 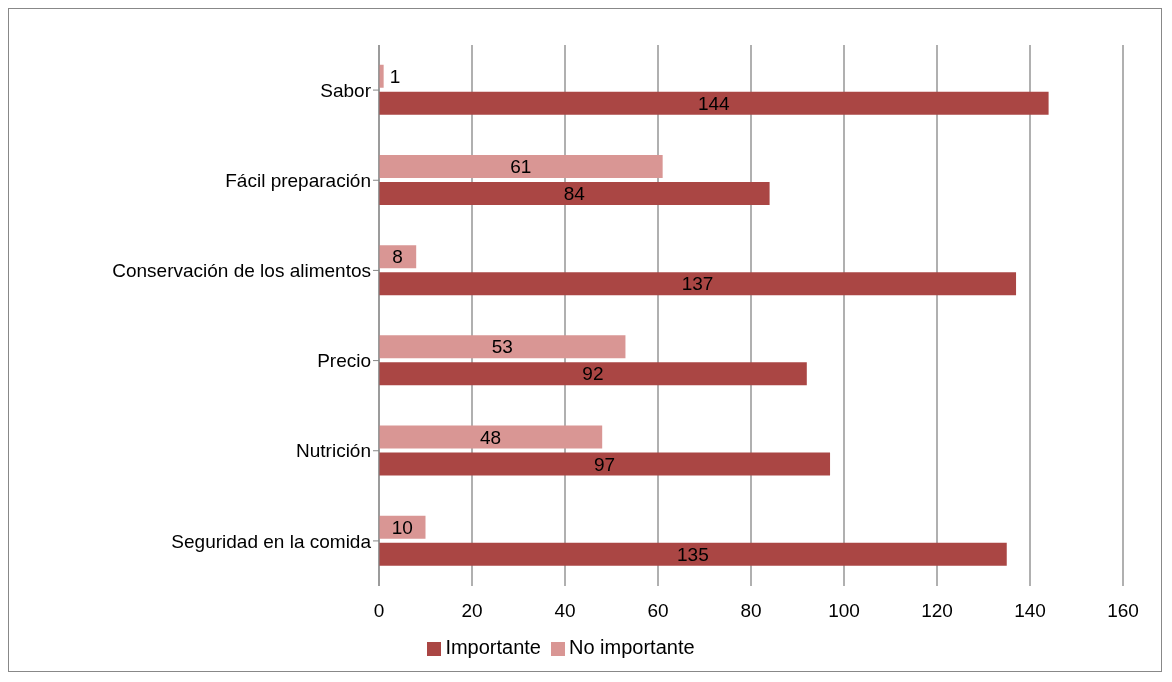 What do you see at coordinates (1123, 611) in the screenshot?
I see `x-tick-label: 160` at bounding box center [1123, 611].